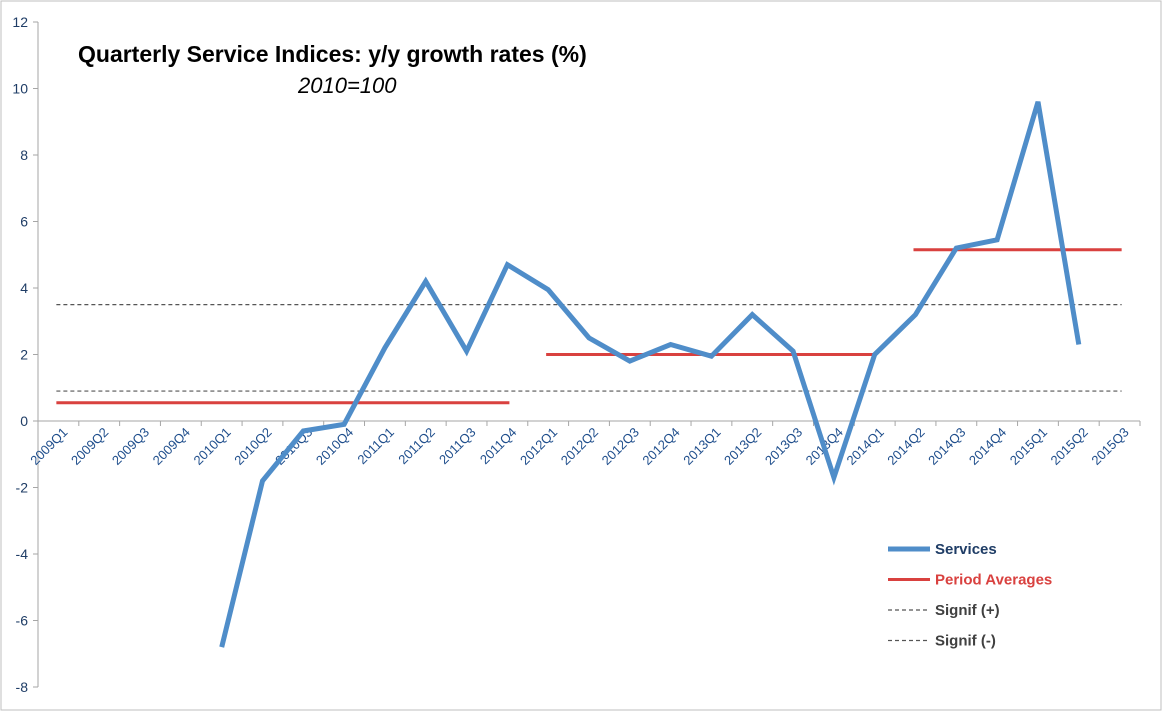  What do you see at coordinates (22, 554) in the screenshot?
I see `y-tick-label: -4` at bounding box center [22, 554].